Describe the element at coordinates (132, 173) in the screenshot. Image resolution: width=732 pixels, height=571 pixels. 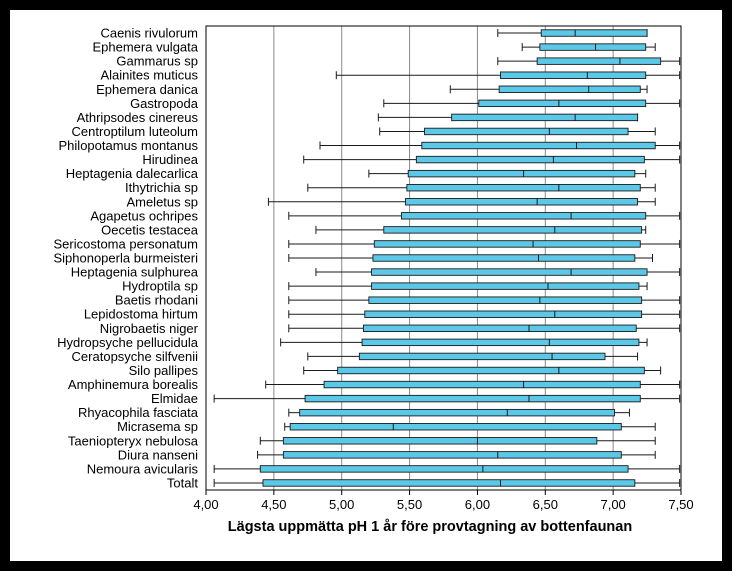
I see `category-label: Heptagenia dalecarlica` at that location.